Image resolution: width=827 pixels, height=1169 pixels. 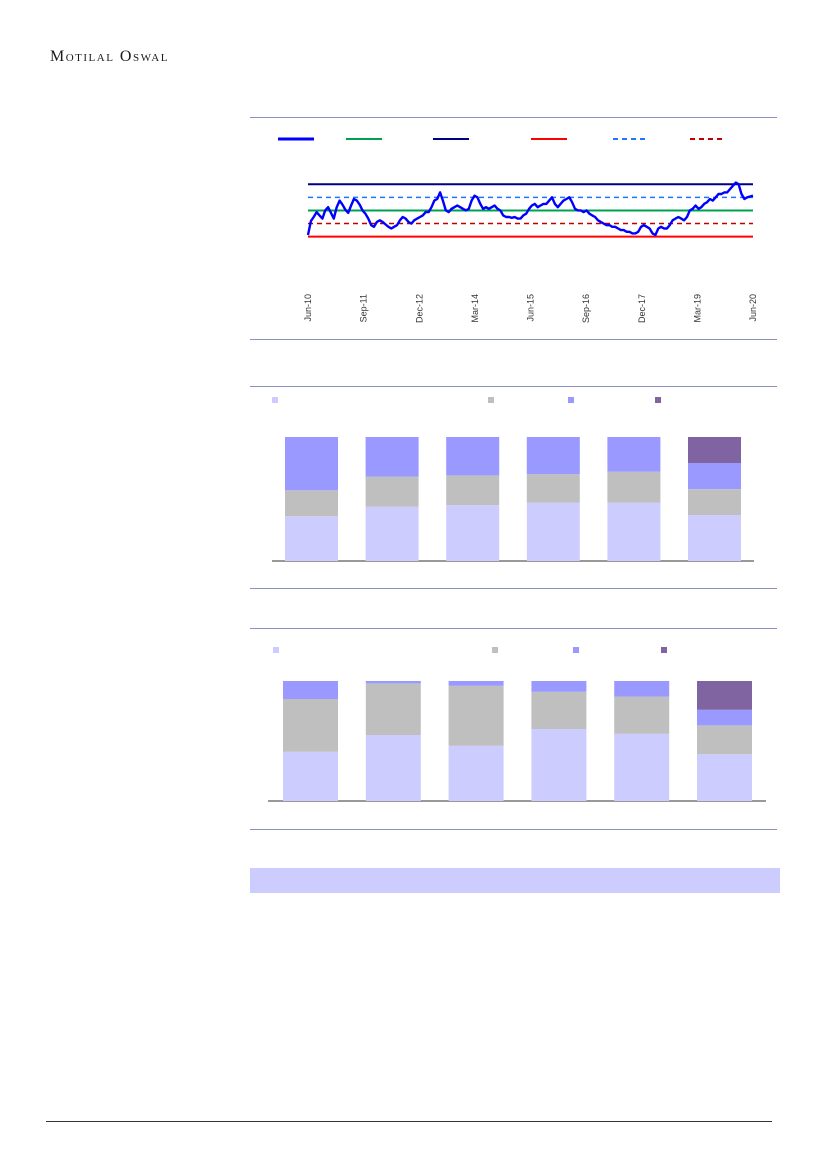 What do you see at coordinates (513, 386) in the screenshot?
I see `chart2-top-rule` at bounding box center [513, 386].